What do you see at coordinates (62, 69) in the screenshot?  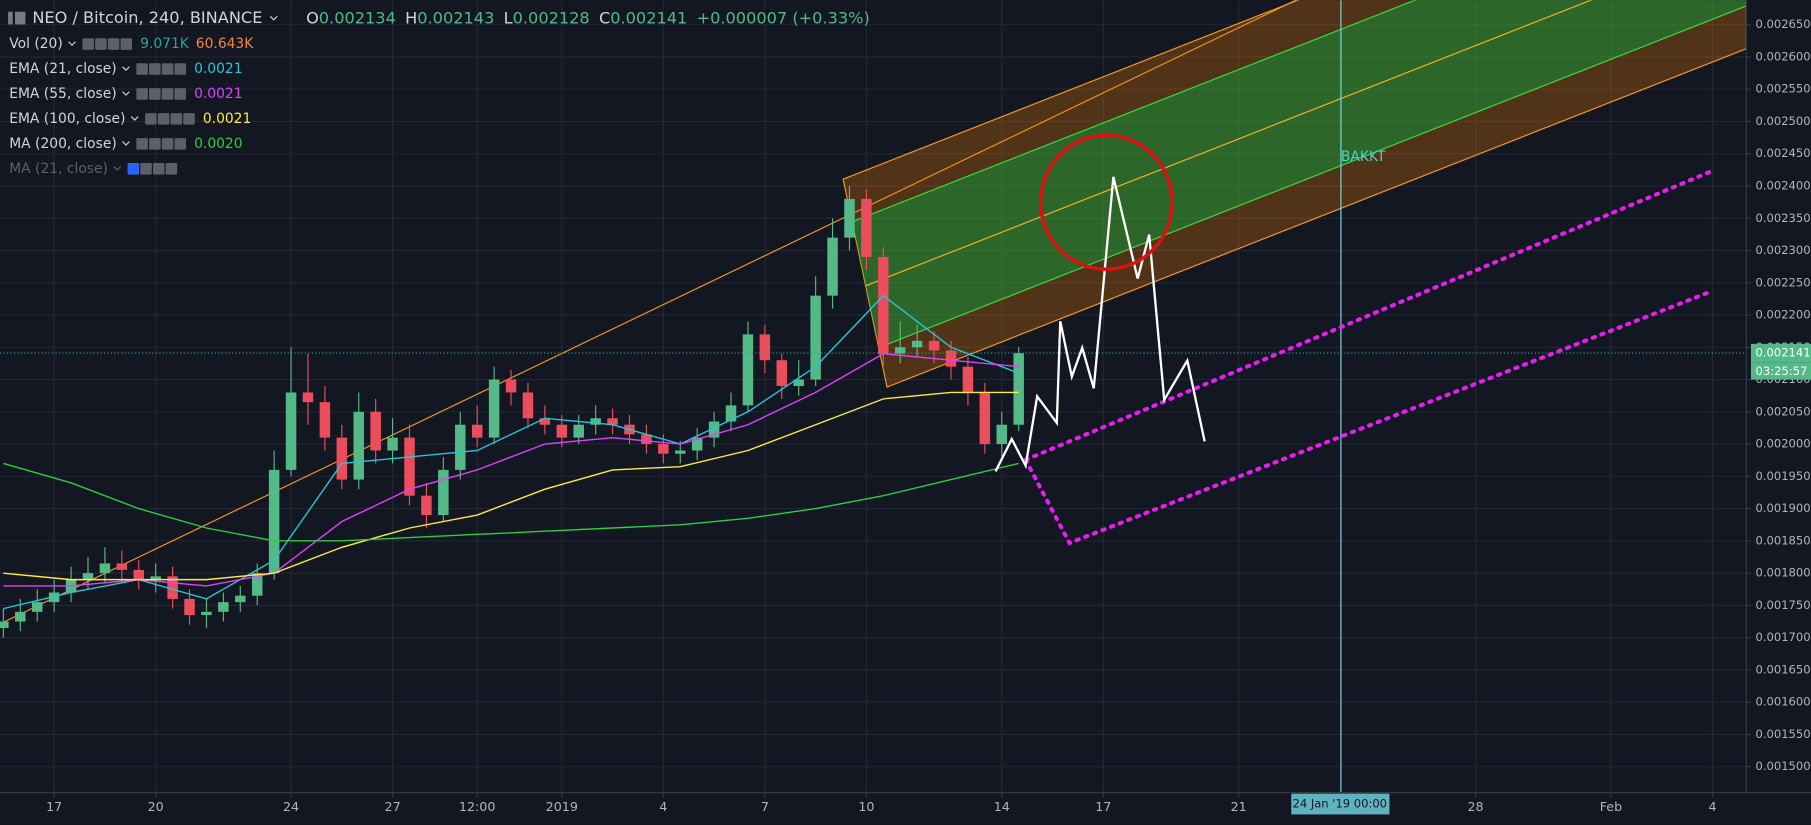 I see `legend-name: EMA (21, close)` at bounding box center [62, 69].